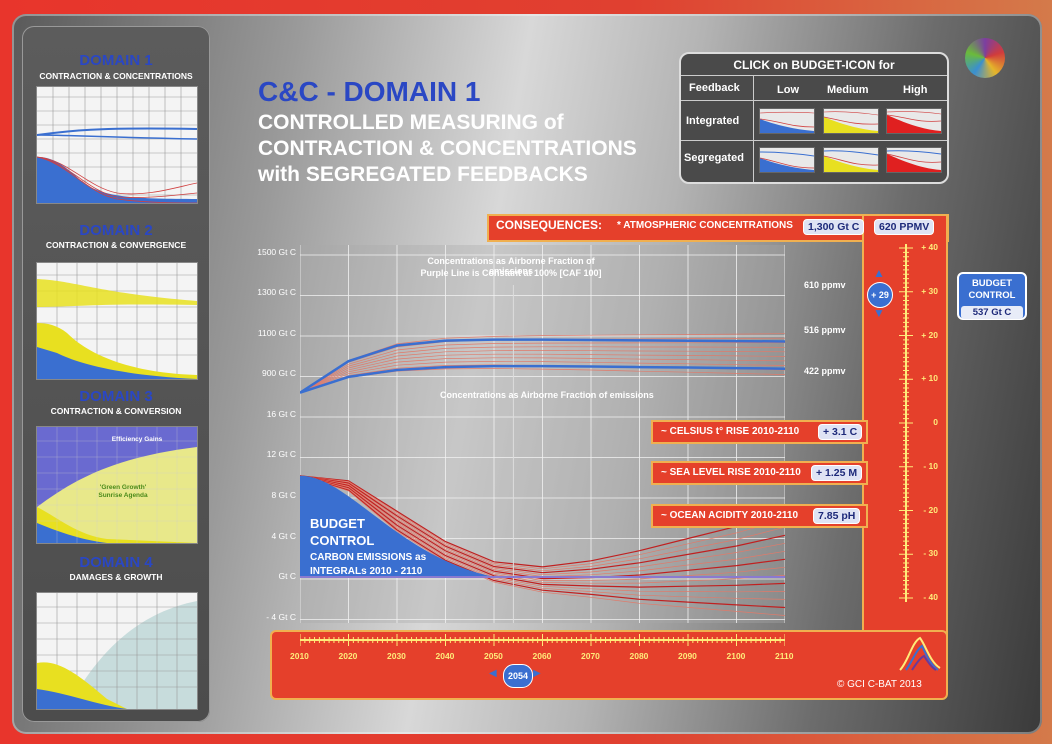 The image size is (1052, 744). I want to click on celsius-rise-value: + 3.1 C, so click(840, 432).